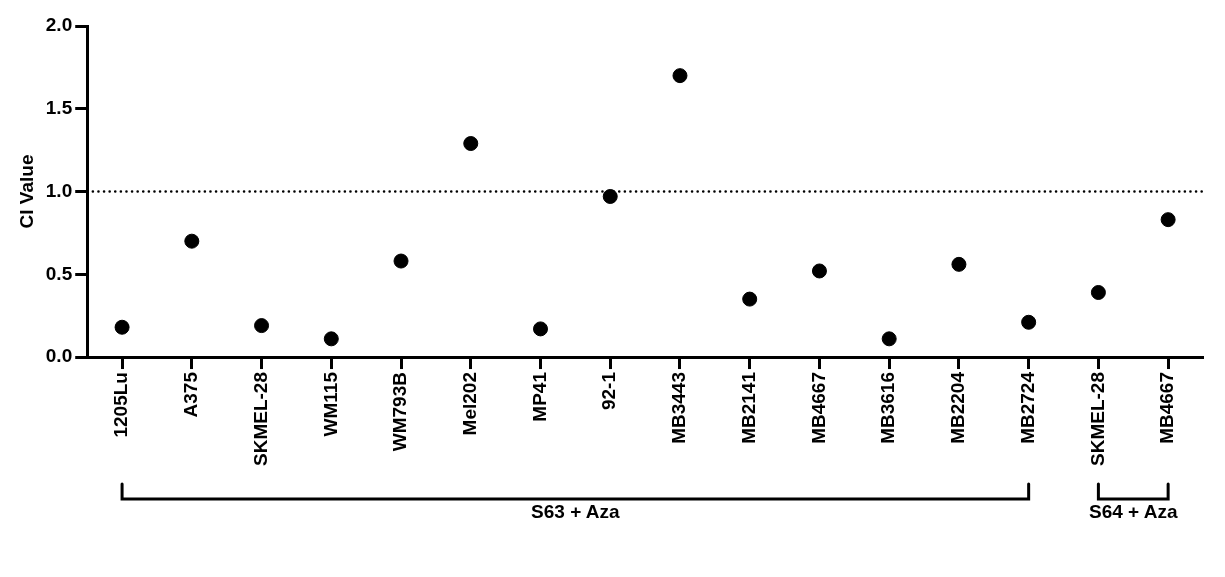 This screenshot has width=1225, height=577. What do you see at coordinates (1133, 511) in the screenshot?
I see `text: S64 + Aza` at bounding box center [1133, 511].